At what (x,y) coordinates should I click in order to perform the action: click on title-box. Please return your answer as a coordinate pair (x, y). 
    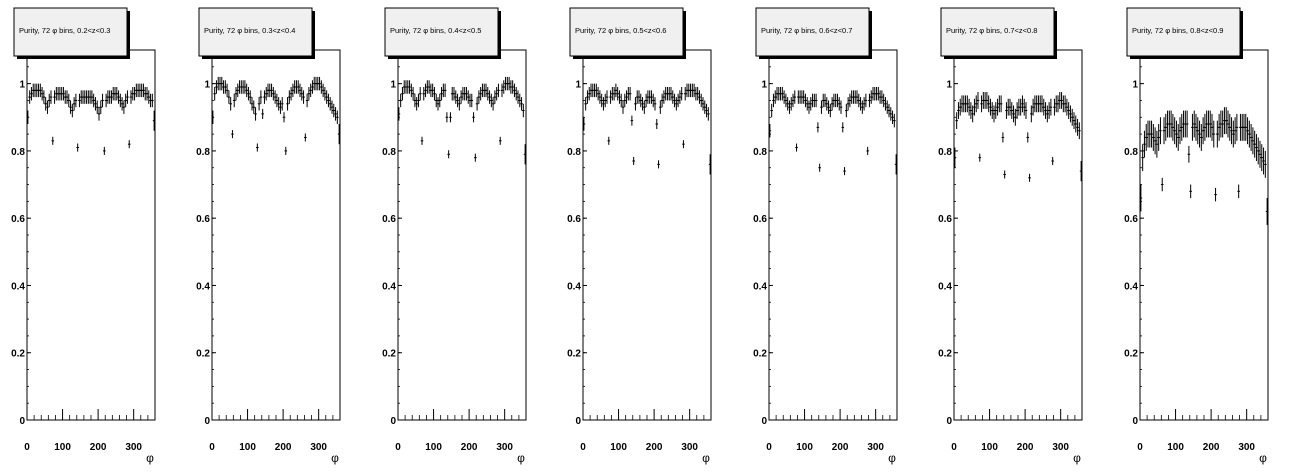
    Looking at the image, I should click on (70, 32).